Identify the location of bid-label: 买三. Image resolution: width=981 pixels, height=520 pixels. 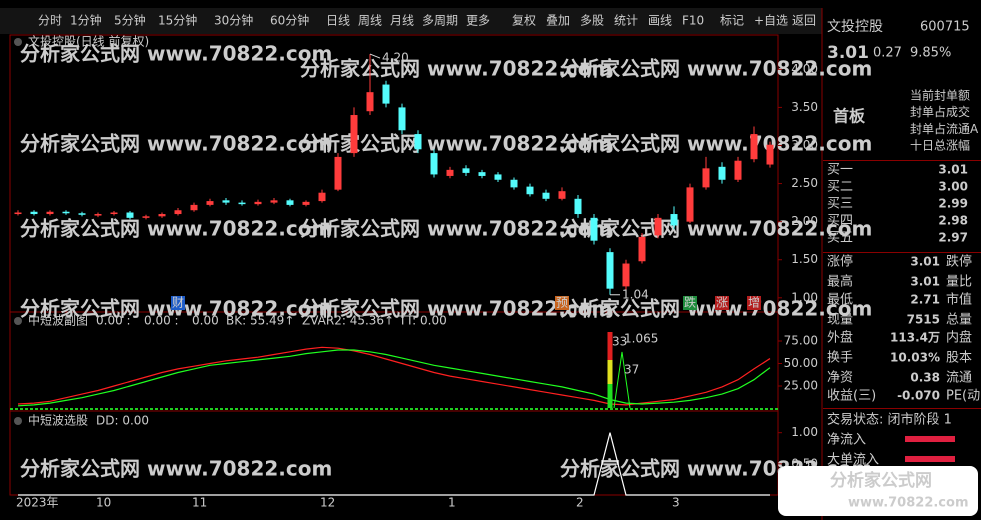
(840, 204).